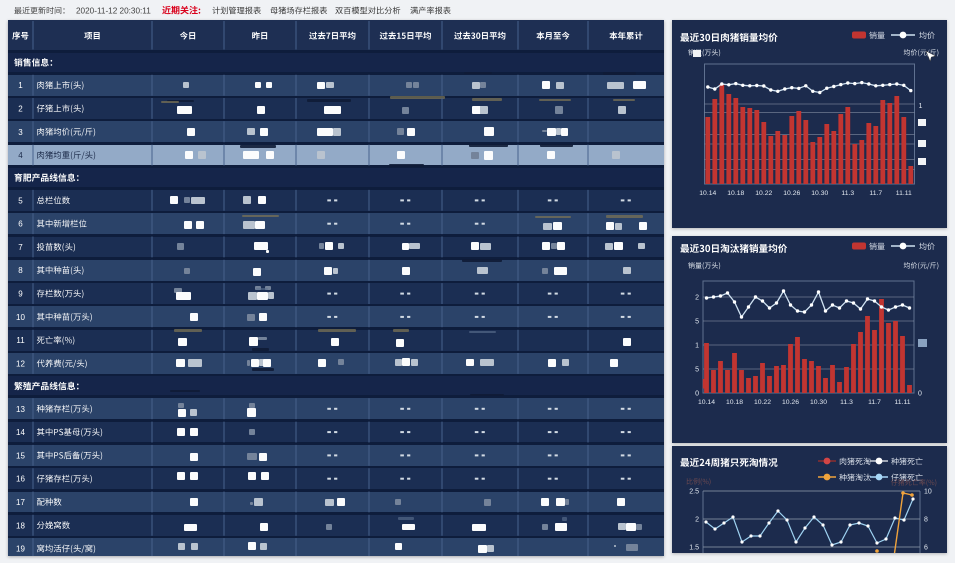 Image resolution: width=955 pixels, height=563 pixels. I want to click on svg-text: 16, so click(20, 479).